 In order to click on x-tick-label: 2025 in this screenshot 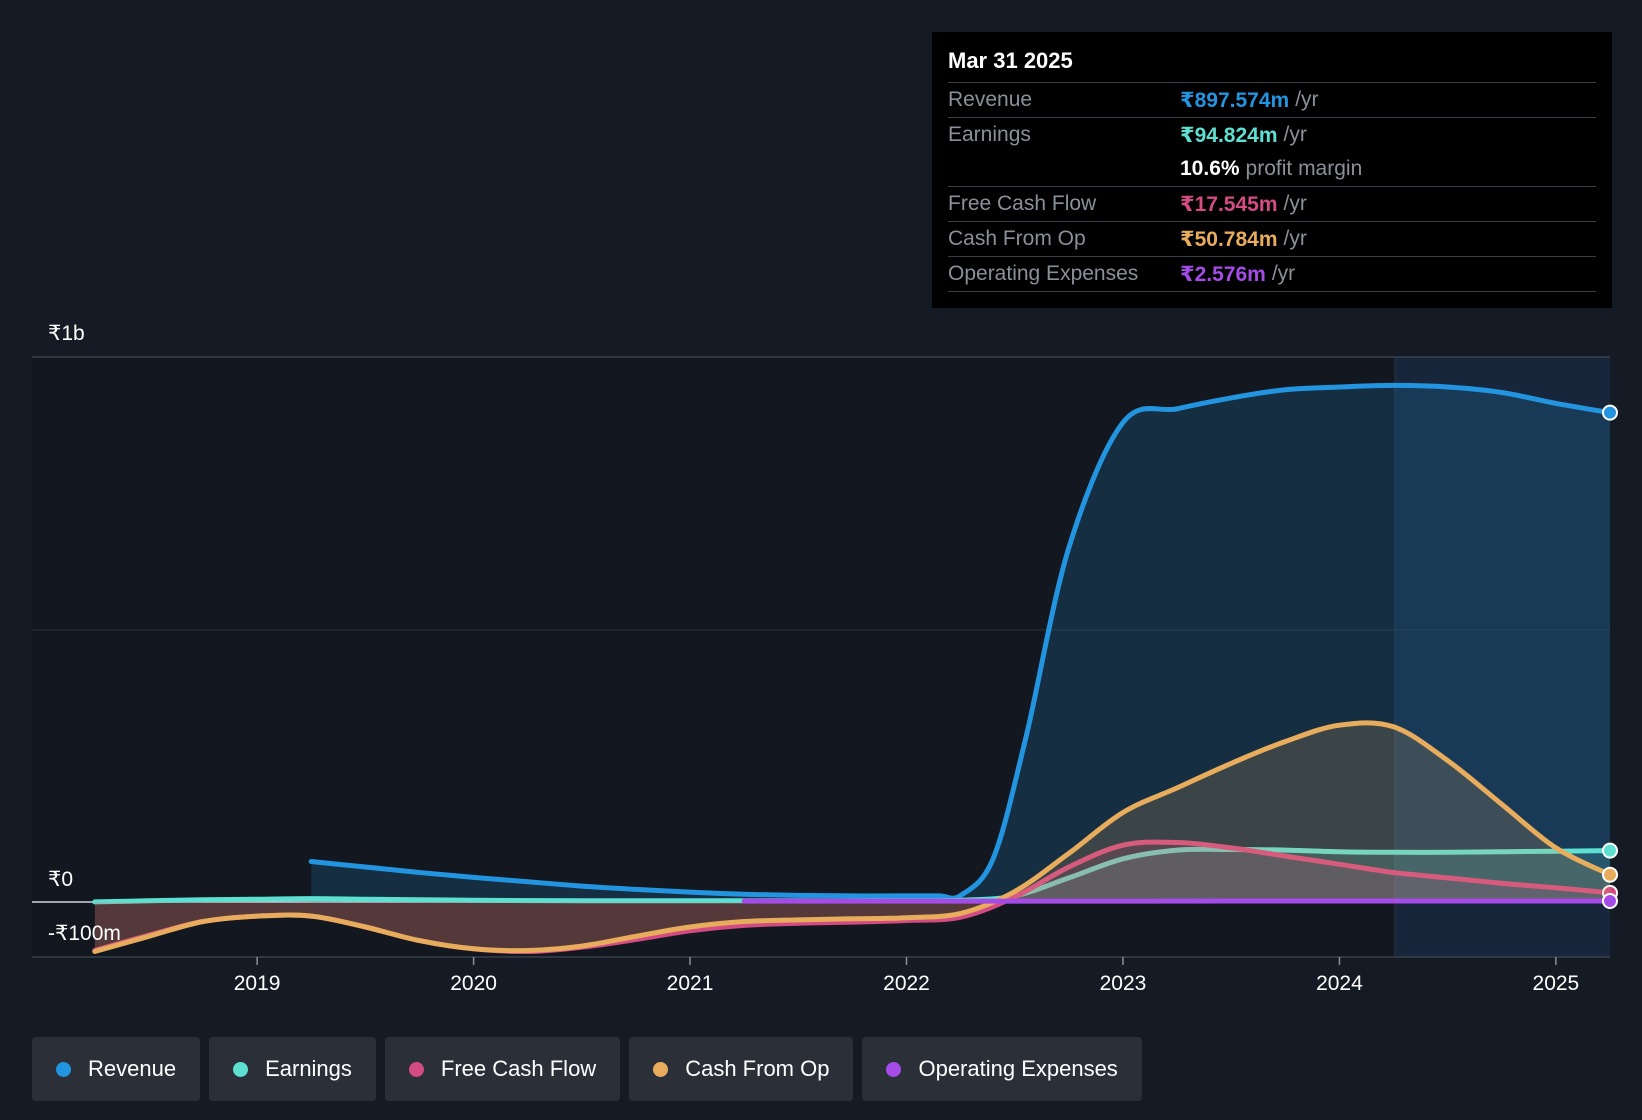, I will do `click(1556, 983)`.